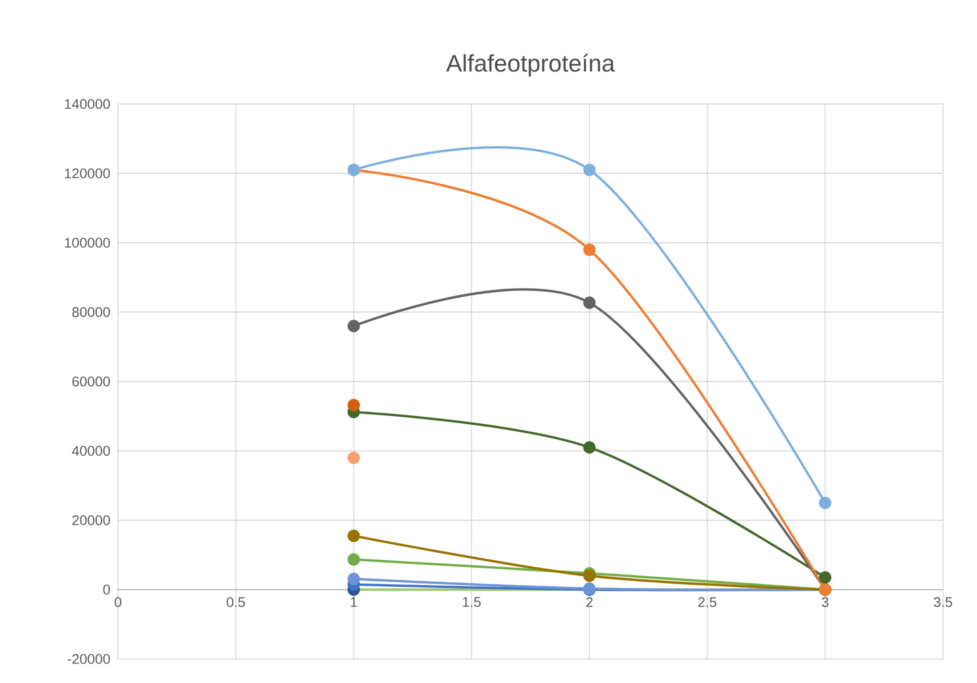  I want to click on y-tick-label: 100000, so click(87, 243).